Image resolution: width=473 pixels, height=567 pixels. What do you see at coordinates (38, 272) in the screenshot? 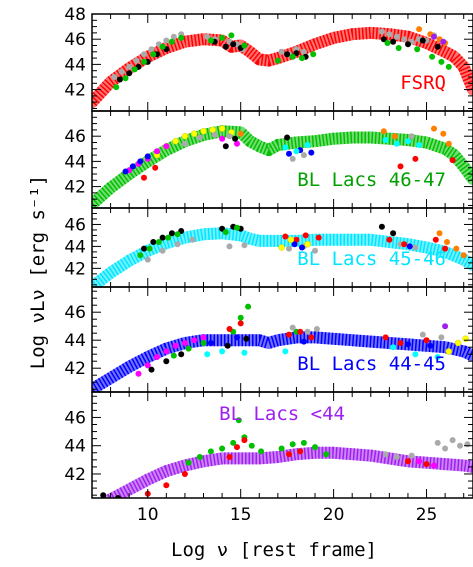
I see `y-axis-title: Log νLν [erg s⁻¹]` at bounding box center [38, 272].